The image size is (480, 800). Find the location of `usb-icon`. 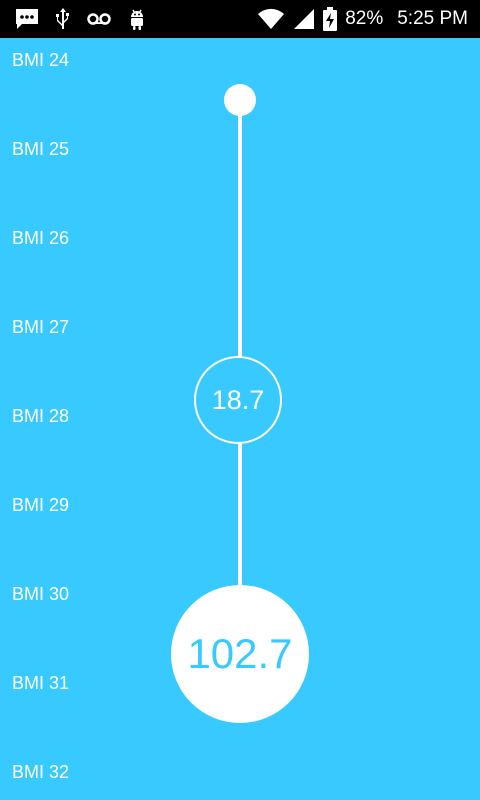

usb-icon is located at coordinates (63, 19).